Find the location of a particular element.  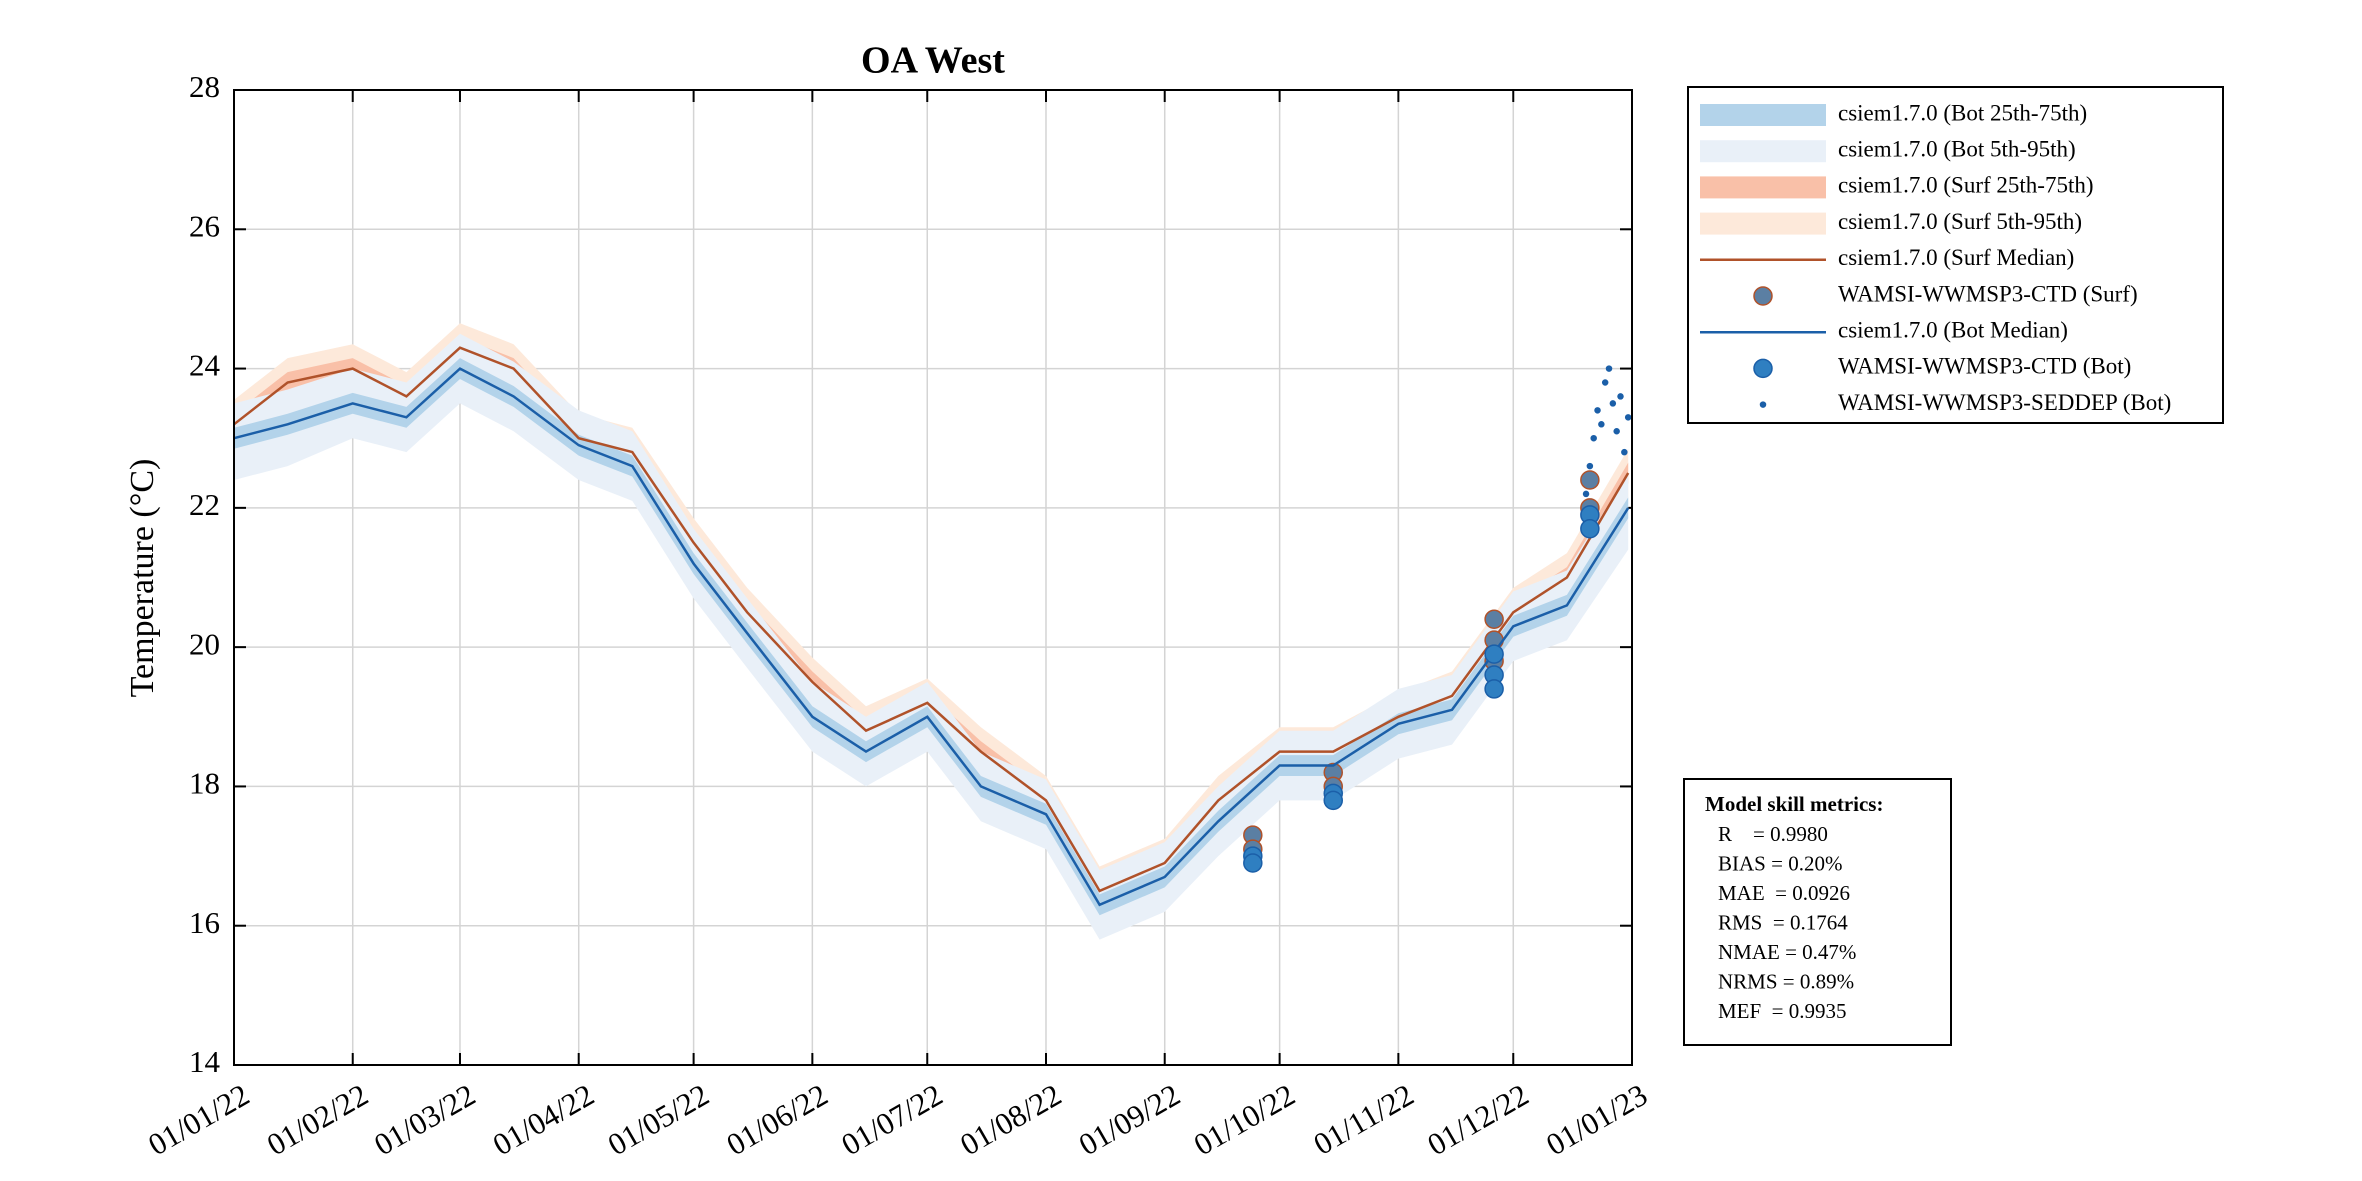

y-axis-label: Temperature (°C) is located at coordinates (142, 578).